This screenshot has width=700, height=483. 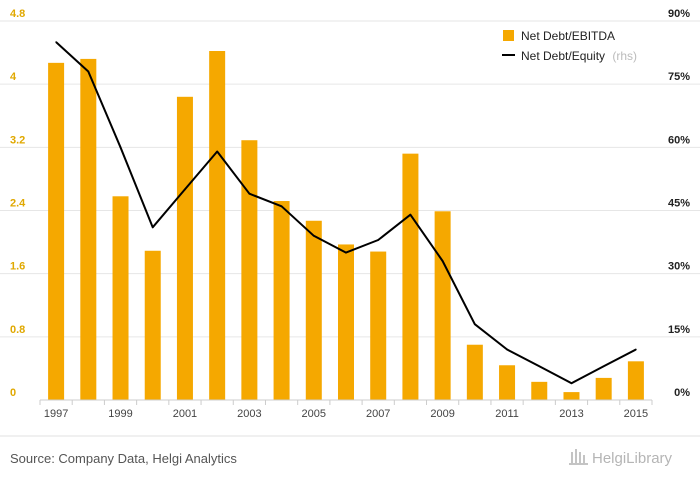 What do you see at coordinates (17, 140) in the screenshot?
I see `left-axis-tick-label: 3.2` at bounding box center [17, 140].